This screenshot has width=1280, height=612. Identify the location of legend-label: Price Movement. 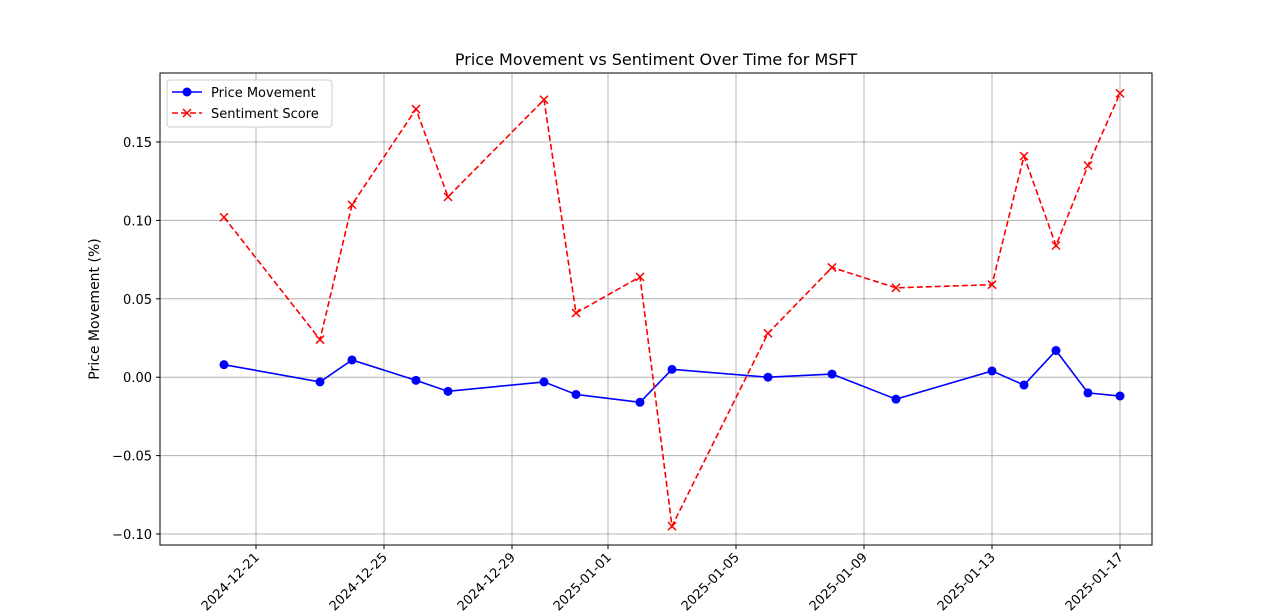
(263, 93).